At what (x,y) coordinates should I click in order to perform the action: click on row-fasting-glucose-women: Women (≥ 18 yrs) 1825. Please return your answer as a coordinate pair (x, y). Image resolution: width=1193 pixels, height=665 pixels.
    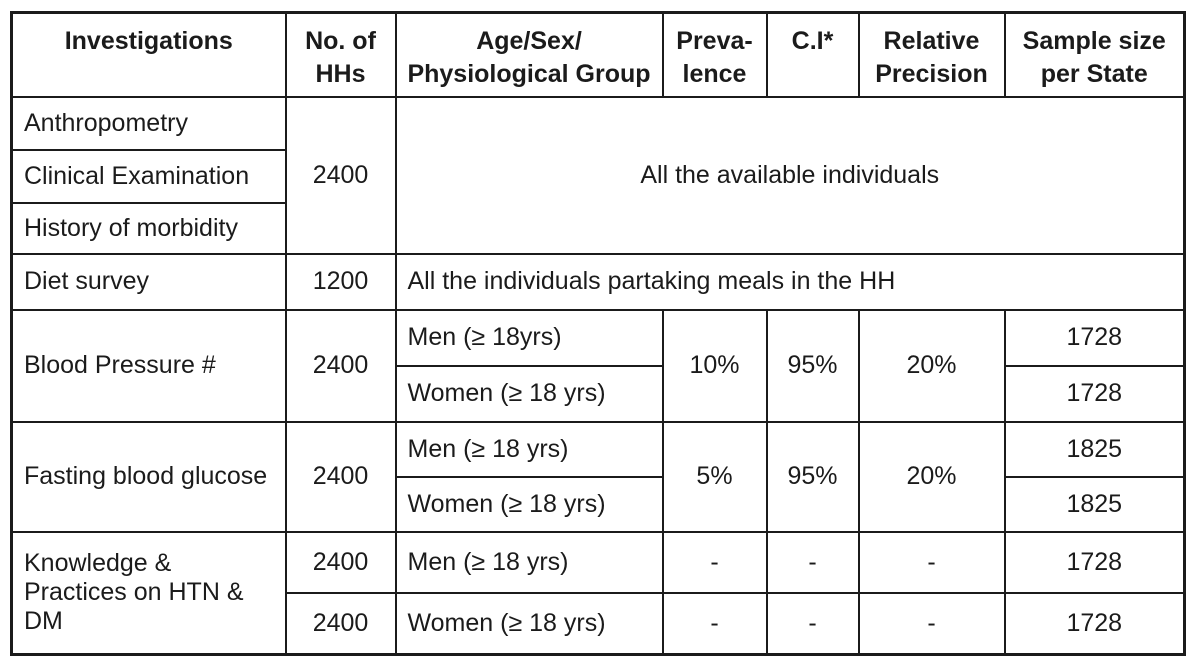
    Looking at the image, I should click on (599, 504).